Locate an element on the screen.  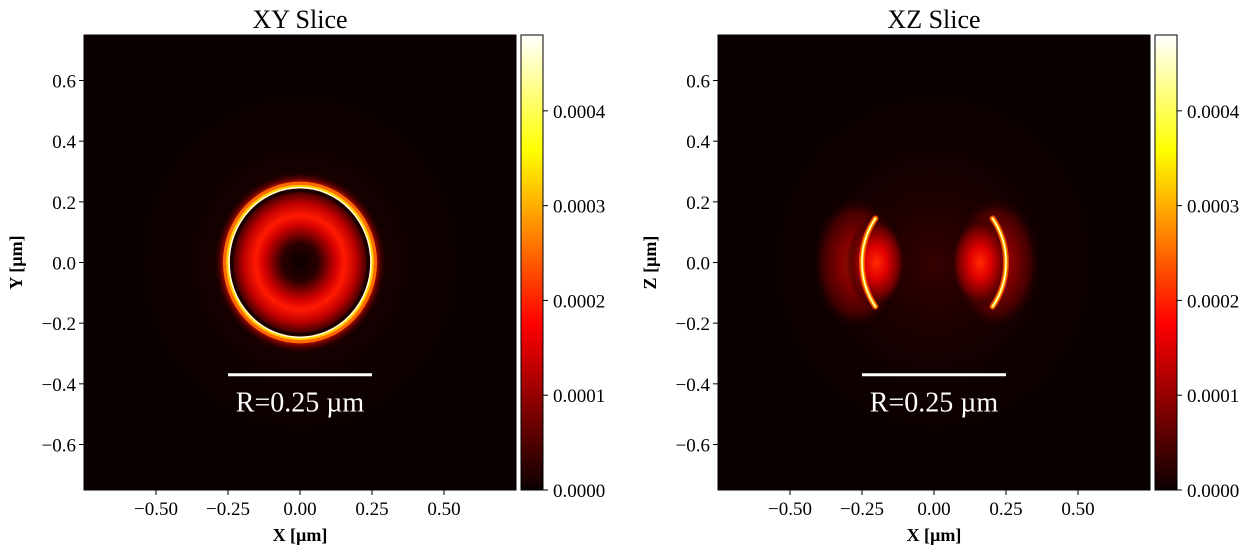
chart-title: XY Slice is located at coordinates (299, 19).